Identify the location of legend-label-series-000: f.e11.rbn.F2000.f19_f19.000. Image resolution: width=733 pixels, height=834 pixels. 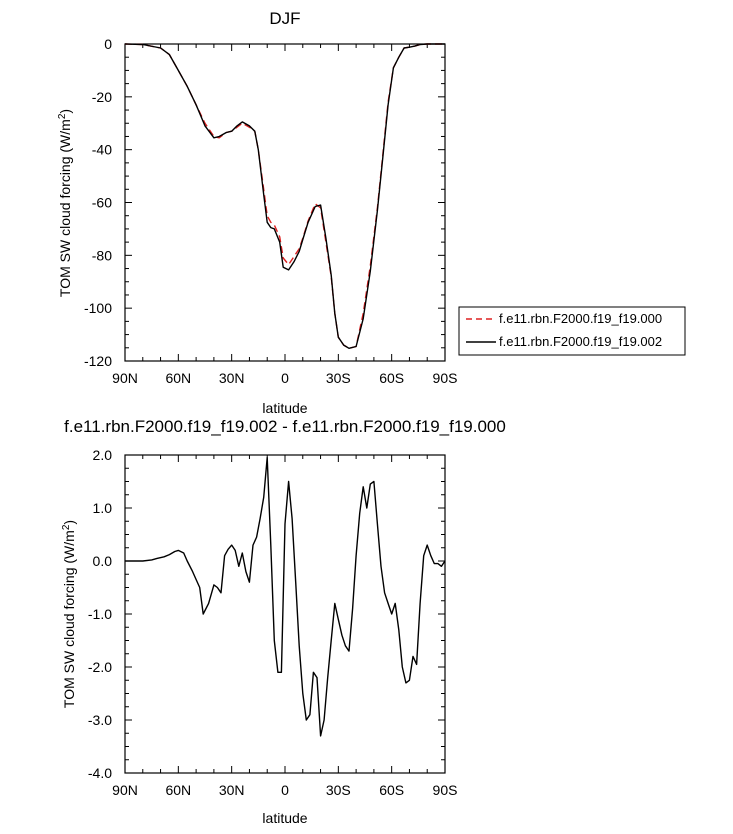
(580, 318).